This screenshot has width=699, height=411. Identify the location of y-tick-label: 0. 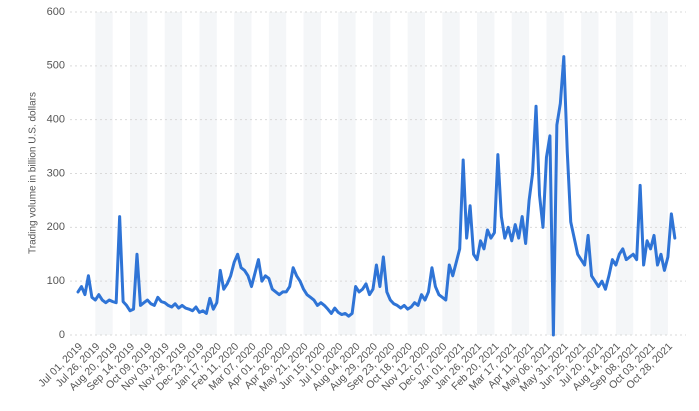
(62, 335).